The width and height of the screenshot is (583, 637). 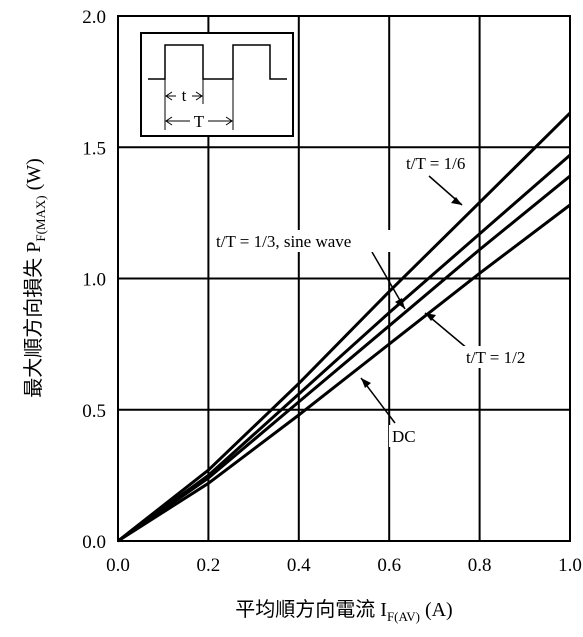 I want to click on y-axis-title: 最大順方向損失 PF(MAX) (W), so click(x=35, y=278).